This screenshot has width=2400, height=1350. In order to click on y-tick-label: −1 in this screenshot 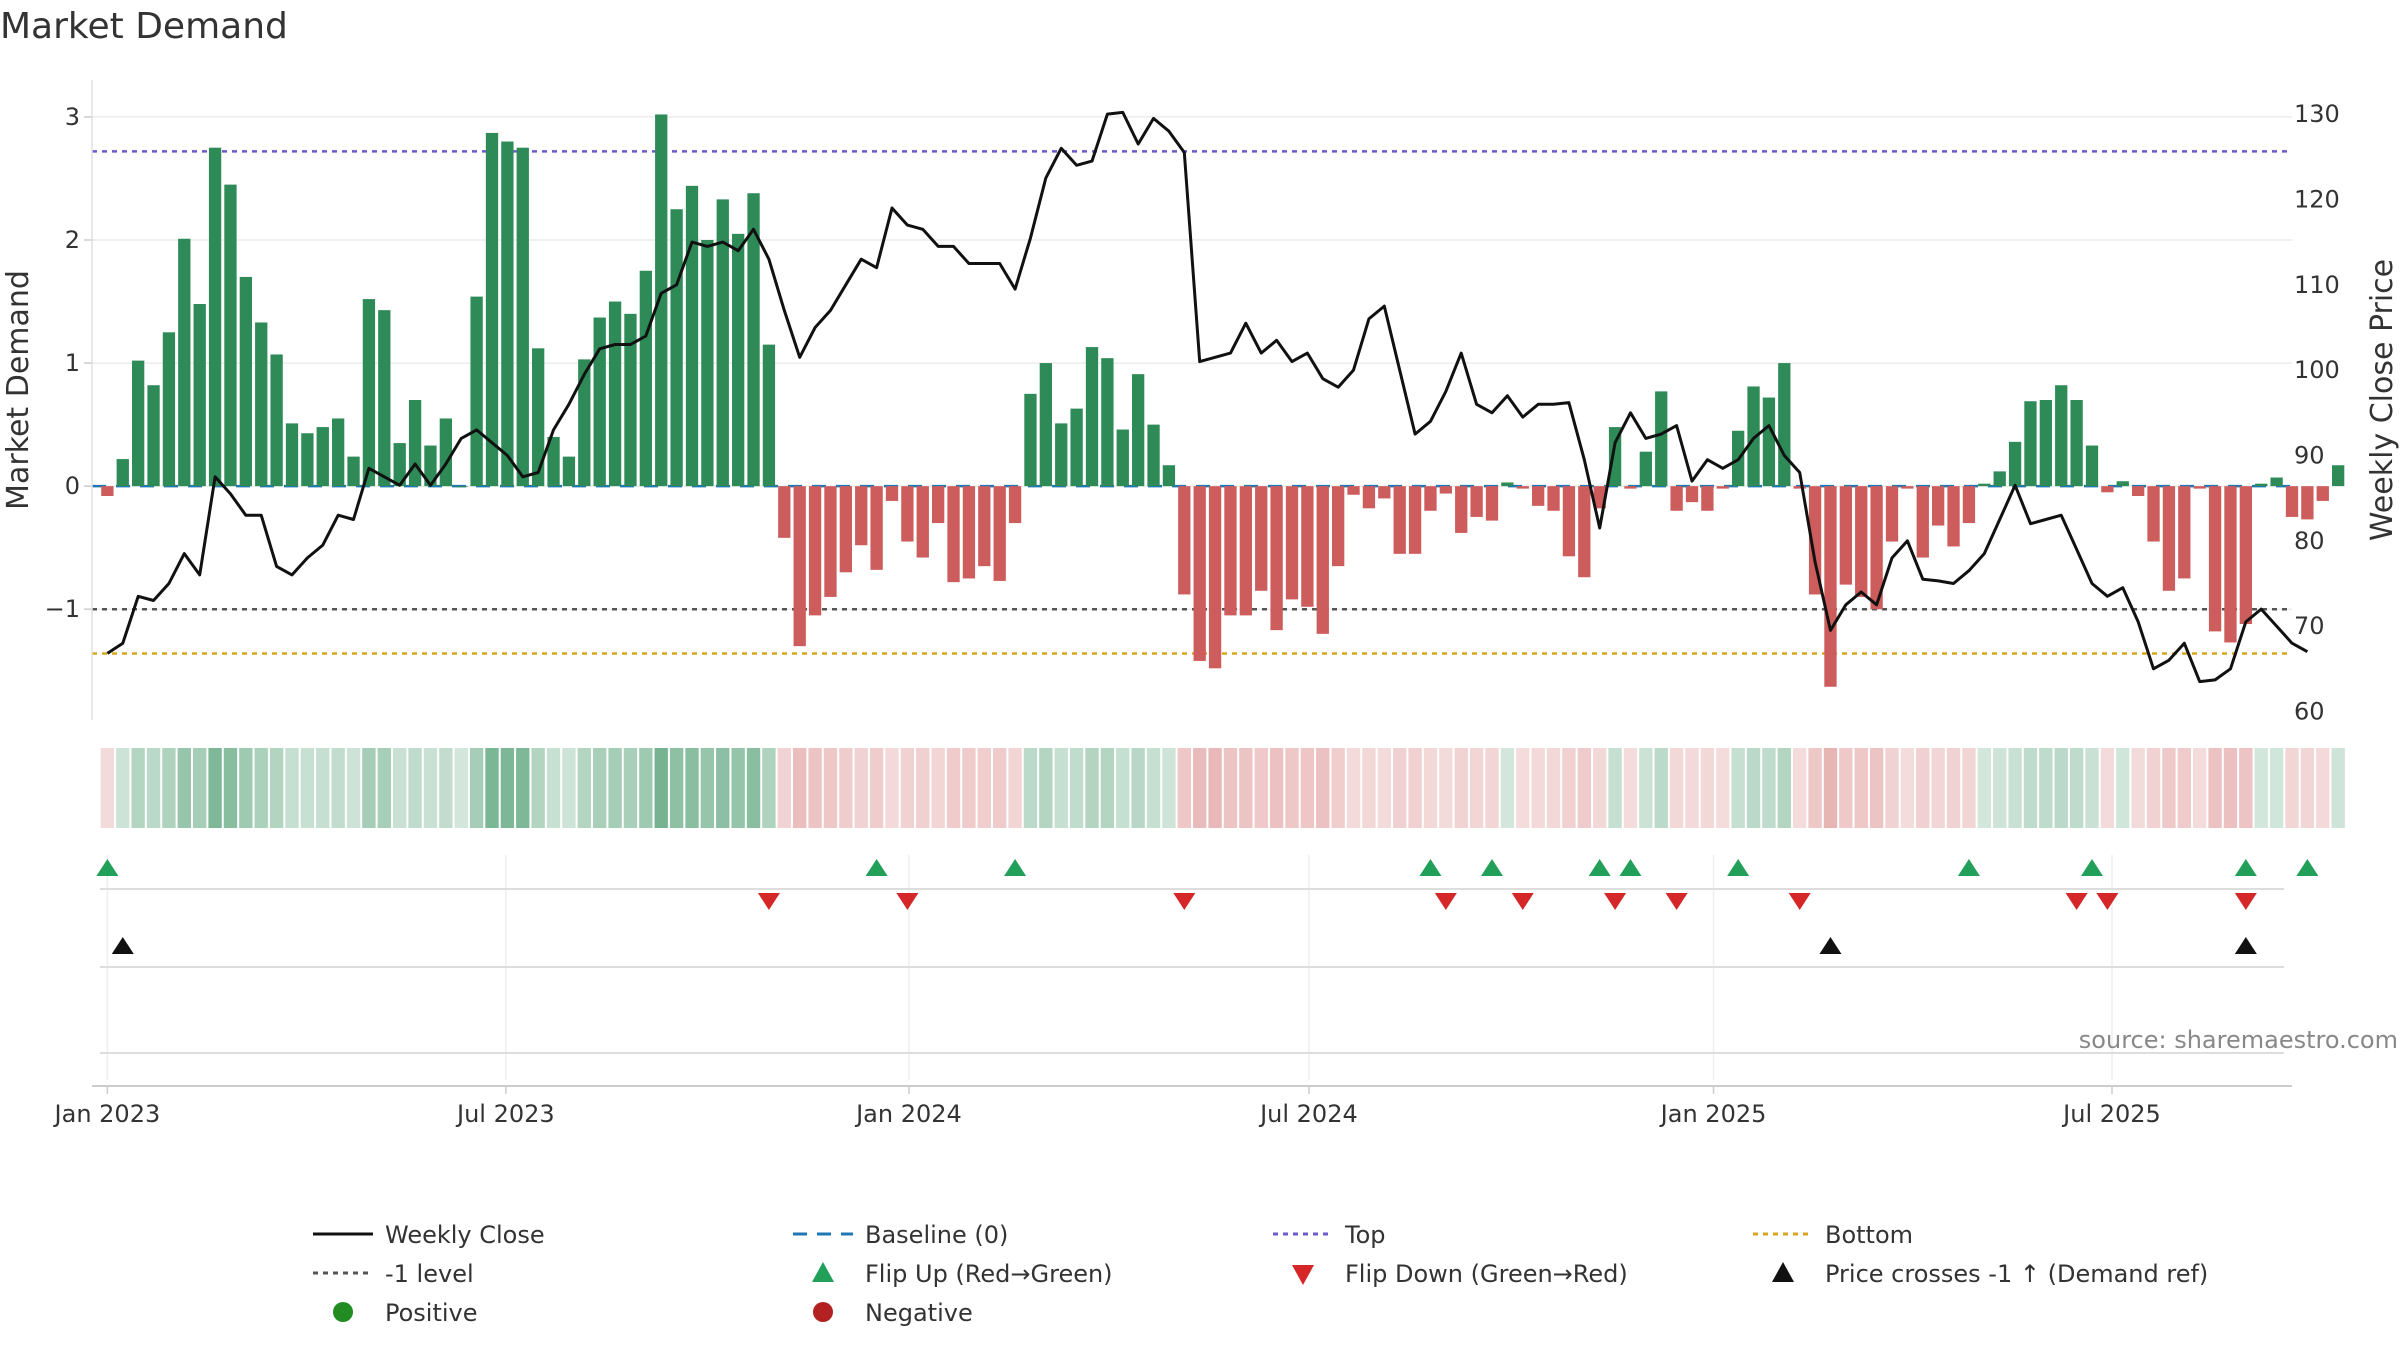, I will do `click(62, 609)`.